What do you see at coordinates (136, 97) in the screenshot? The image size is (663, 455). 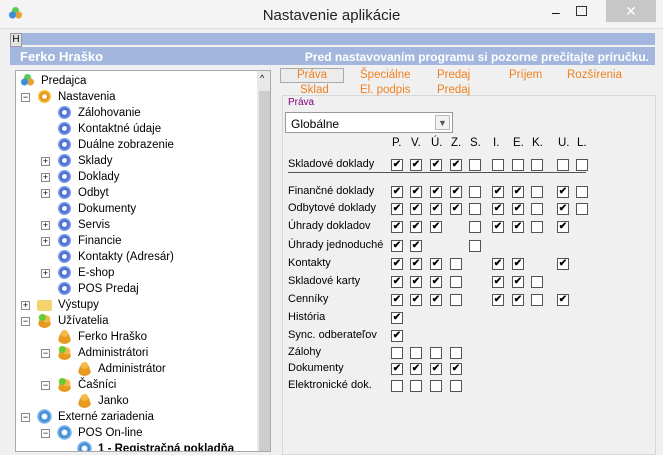 I see `tree-item: − Nastavenia` at bounding box center [136, 97].